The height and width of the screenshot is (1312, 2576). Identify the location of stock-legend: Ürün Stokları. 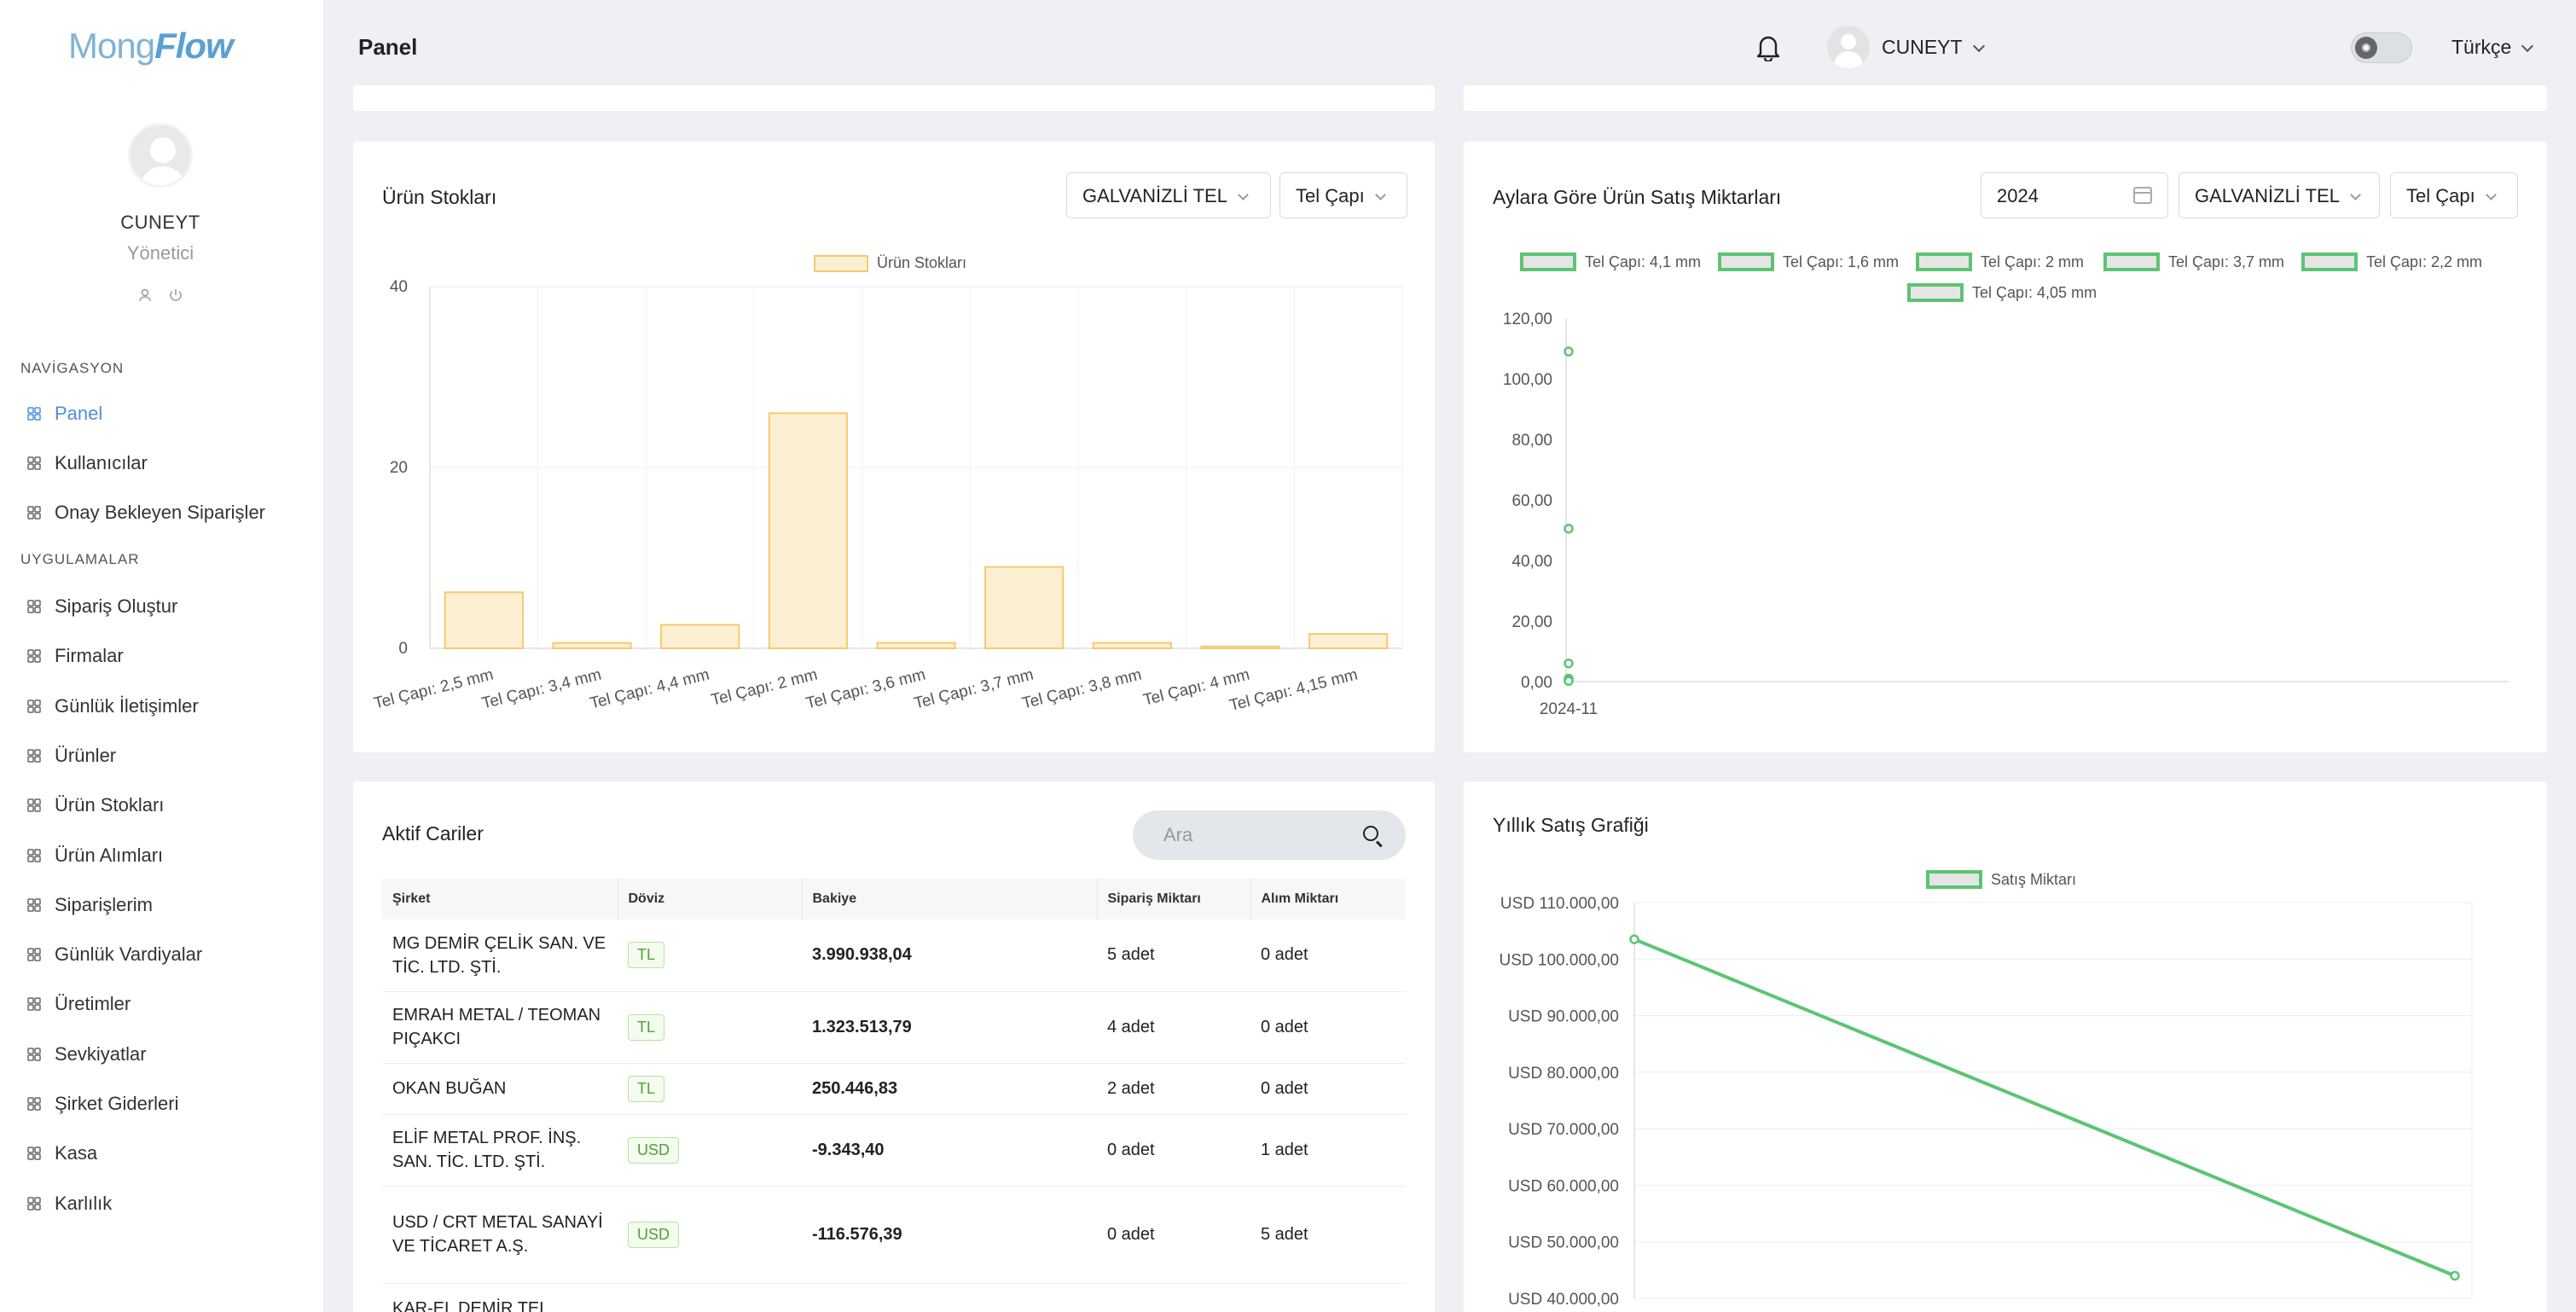
(890, 263).